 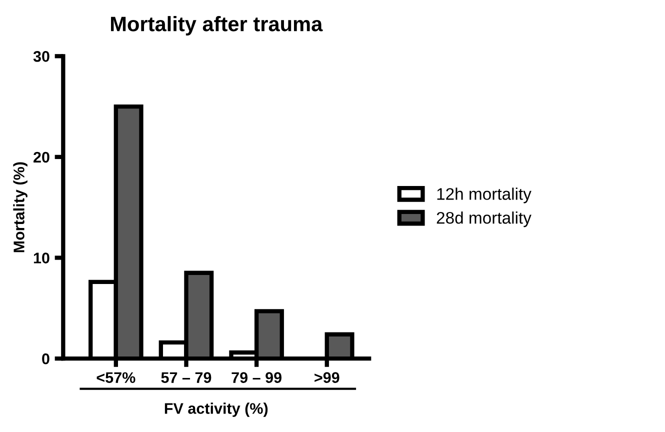 I want to click on x-tick-label: 57 – 79, so click(x=186, y=377).